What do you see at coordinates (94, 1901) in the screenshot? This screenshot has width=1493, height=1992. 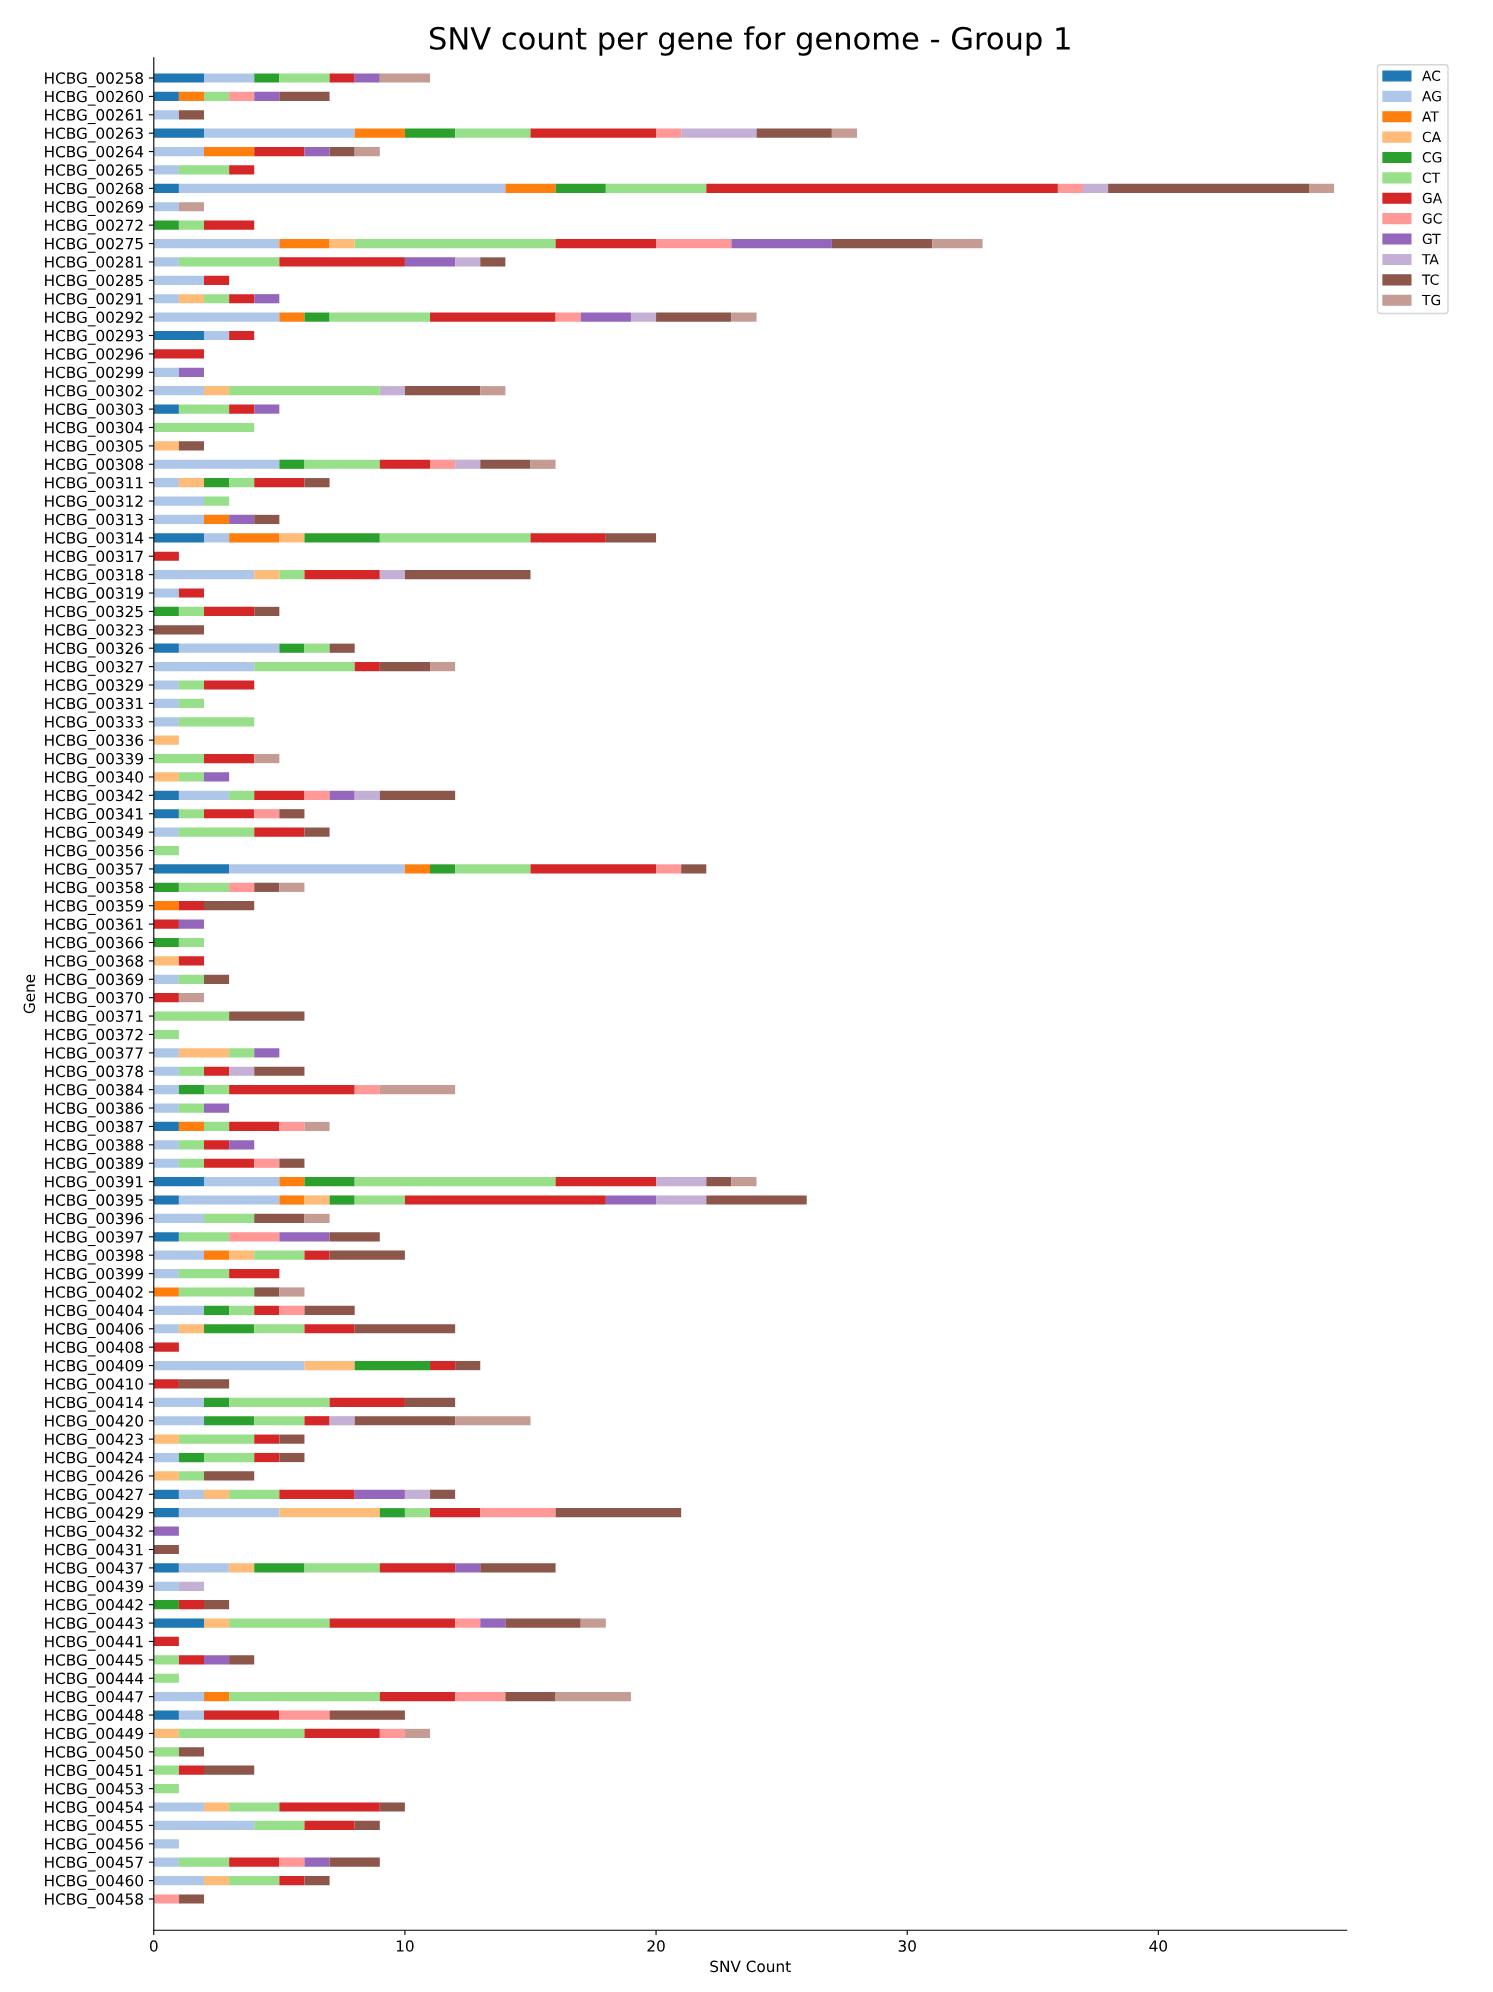 I see `y-tick-label: HCBG_00458` at bounding box center [94, 1901].